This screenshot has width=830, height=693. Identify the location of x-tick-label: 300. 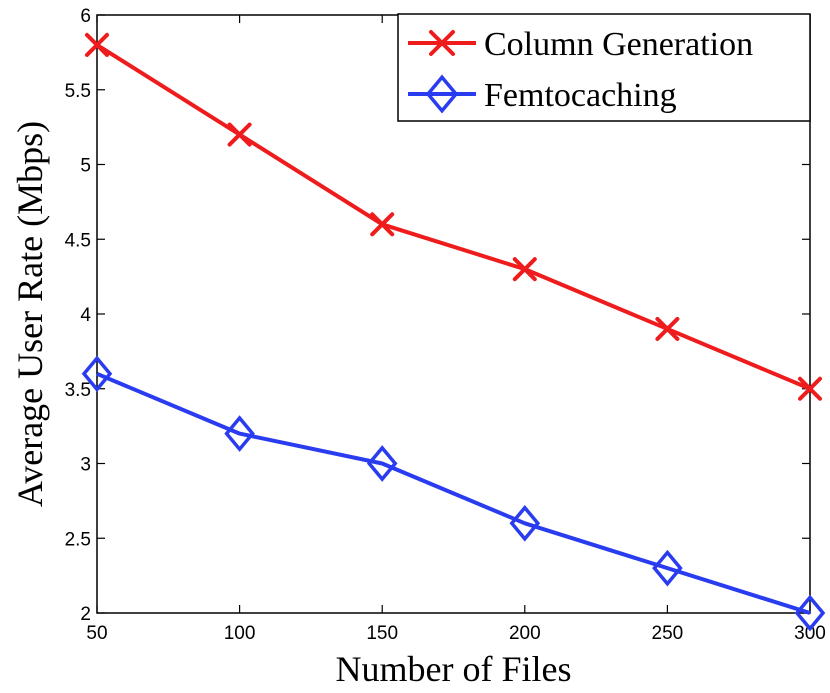
(810, 633).